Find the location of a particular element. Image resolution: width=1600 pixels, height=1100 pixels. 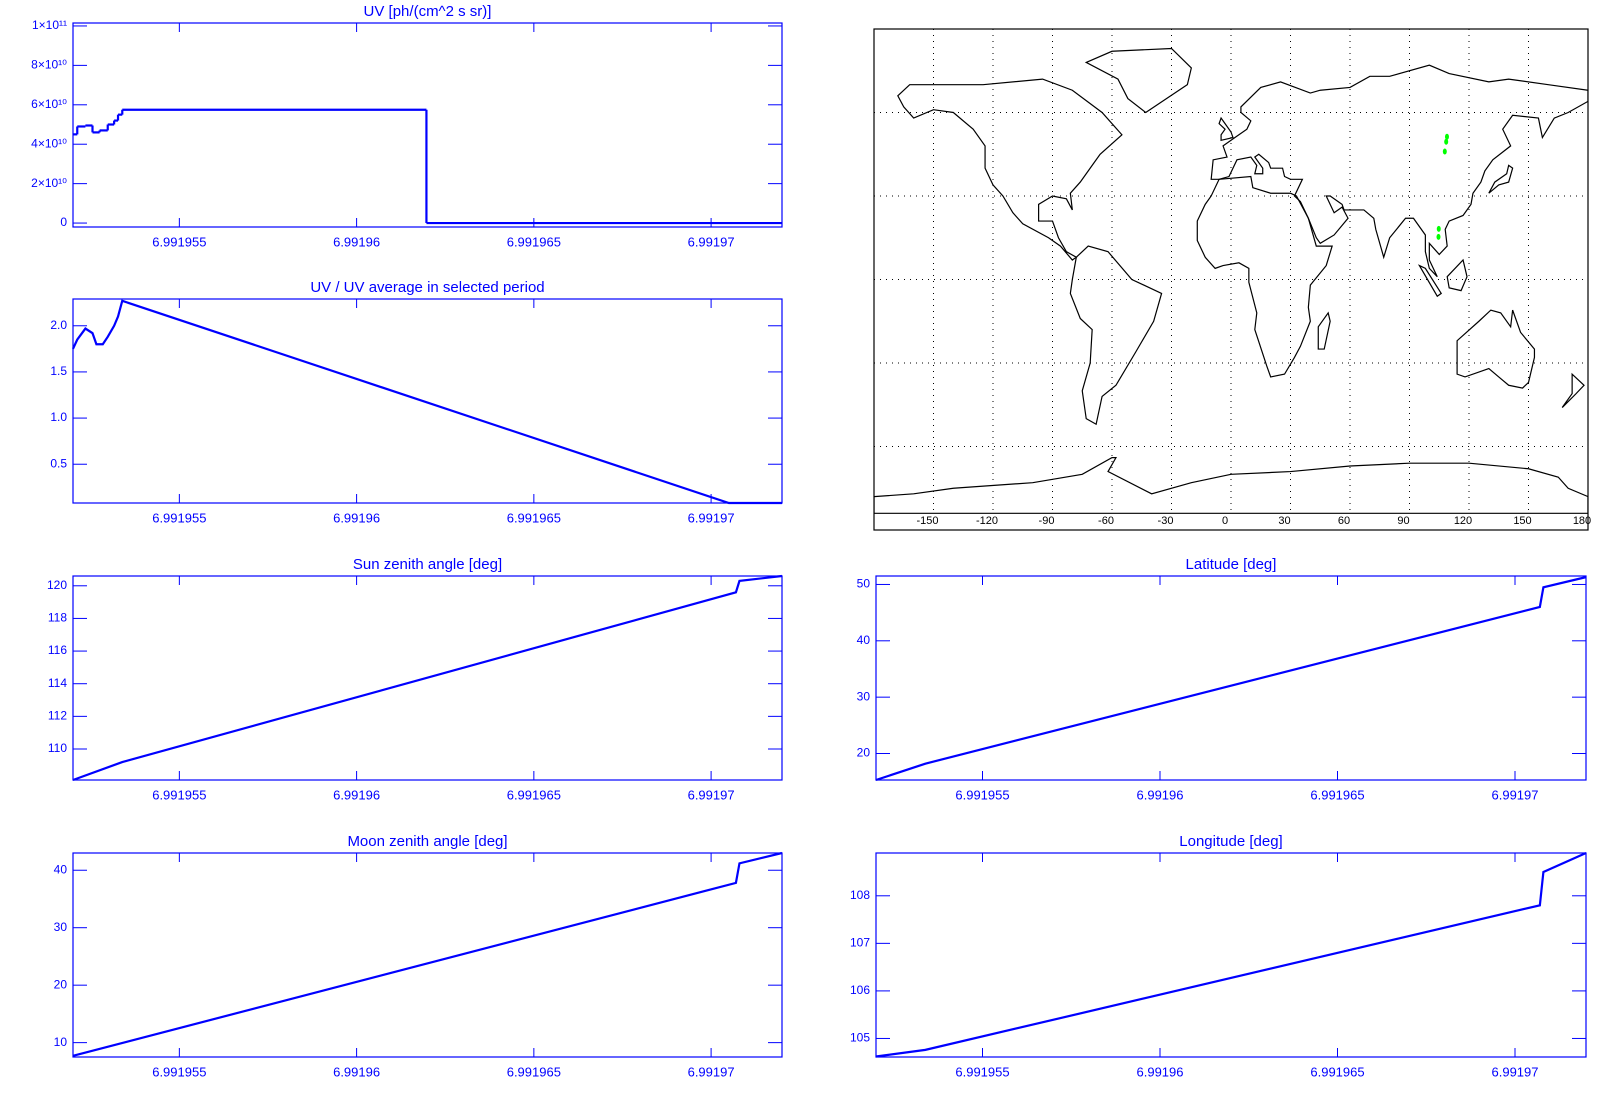

y-tick-label: 114 is located at coordinates (57, 683).